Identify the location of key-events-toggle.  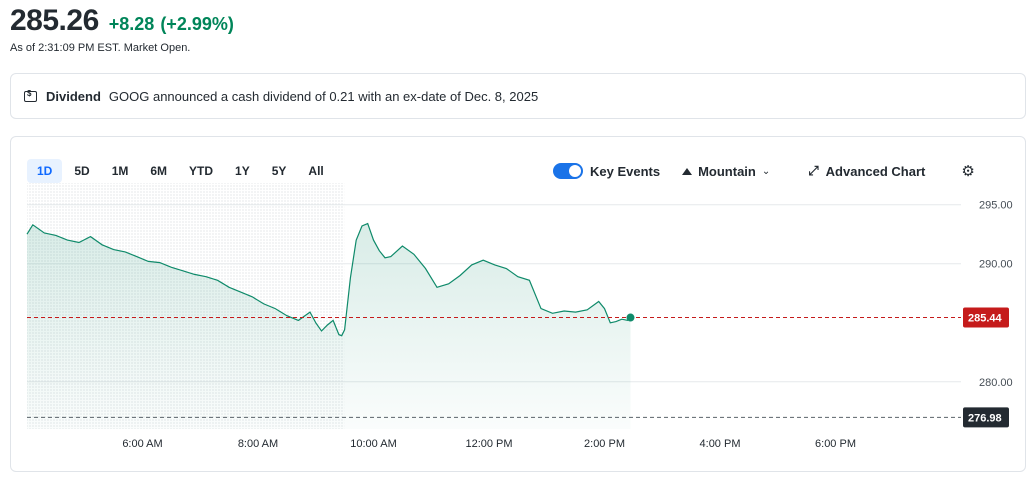
(568, 171).